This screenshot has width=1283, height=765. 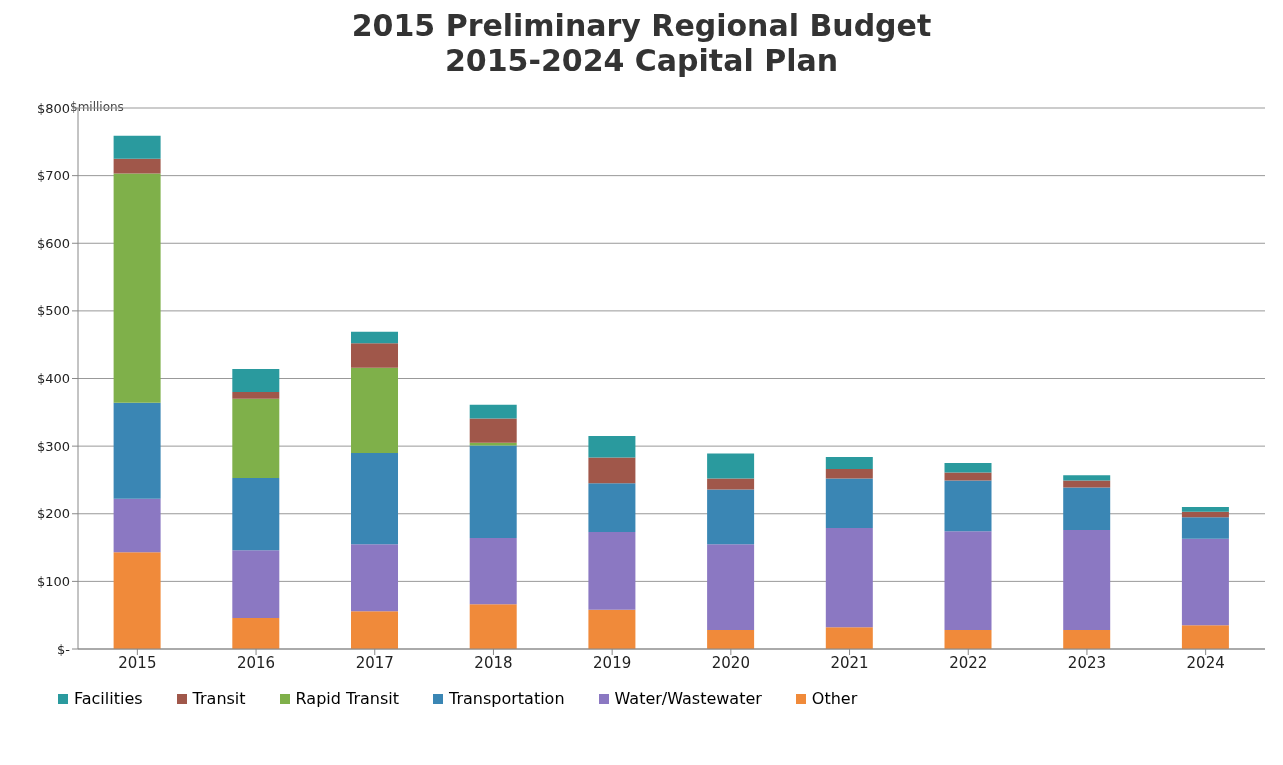 I want to click on x-tick-label: 2017, so click(x=374, y=662).